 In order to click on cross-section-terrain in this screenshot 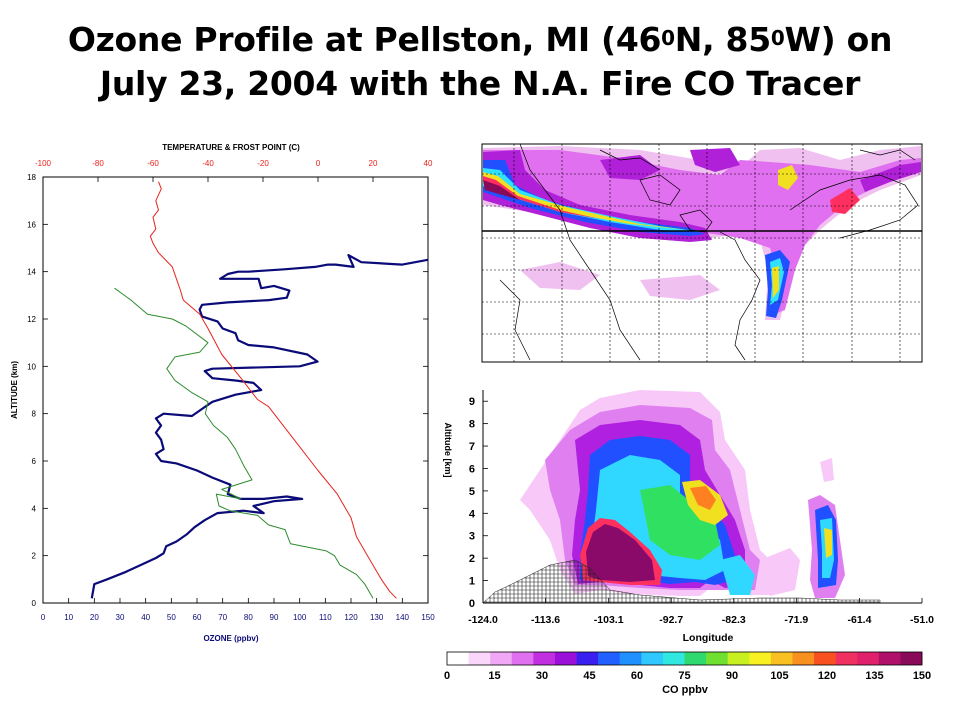, I will do `click(681, 581)`.